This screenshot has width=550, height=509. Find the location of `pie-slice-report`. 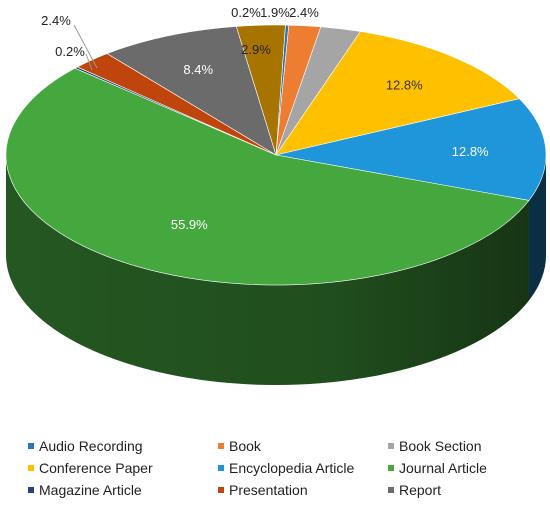

pie-slice-report is located at coordinates (191, 91).